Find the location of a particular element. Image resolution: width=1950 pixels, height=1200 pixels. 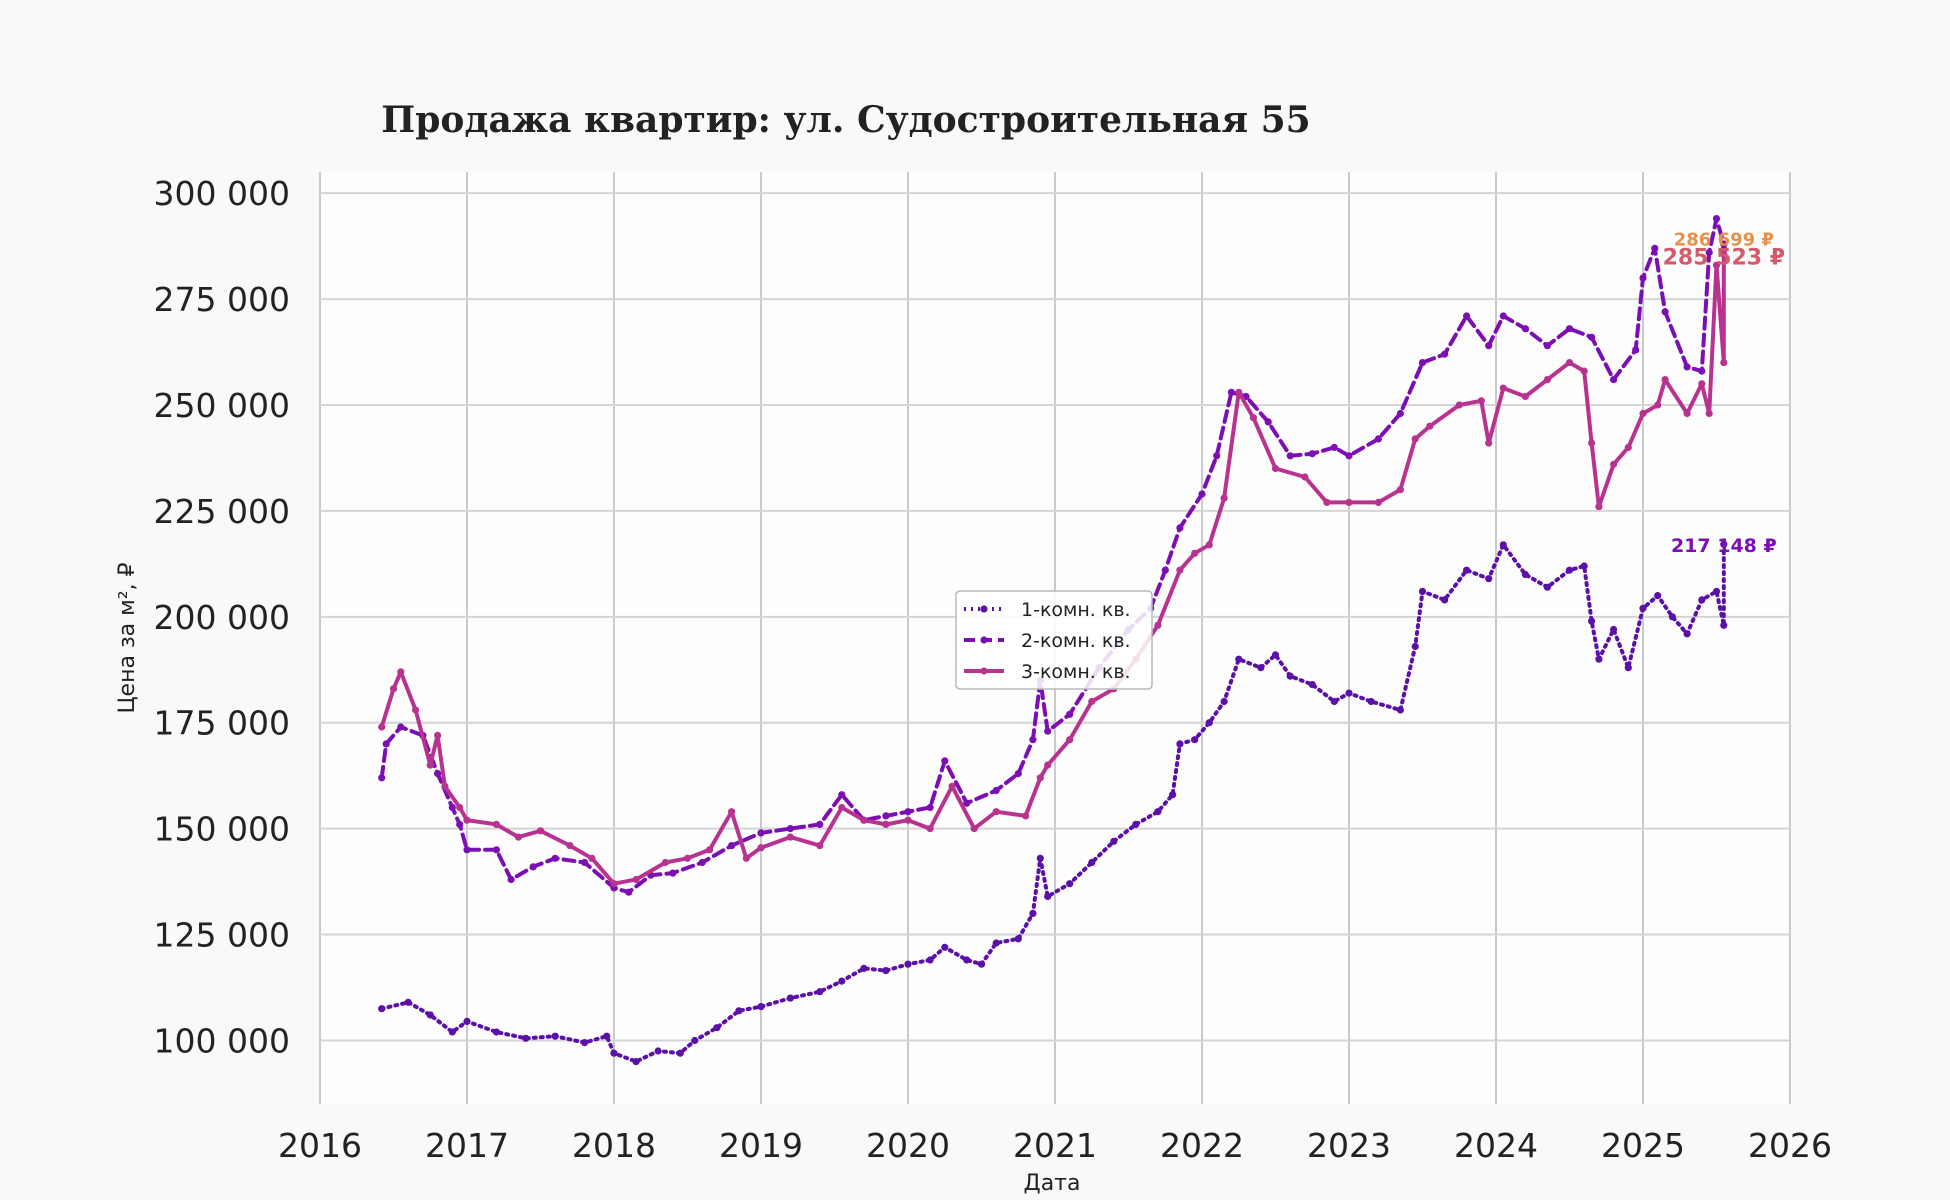

y-tick-label: 100 000 is located at coordinates (222, 1040).